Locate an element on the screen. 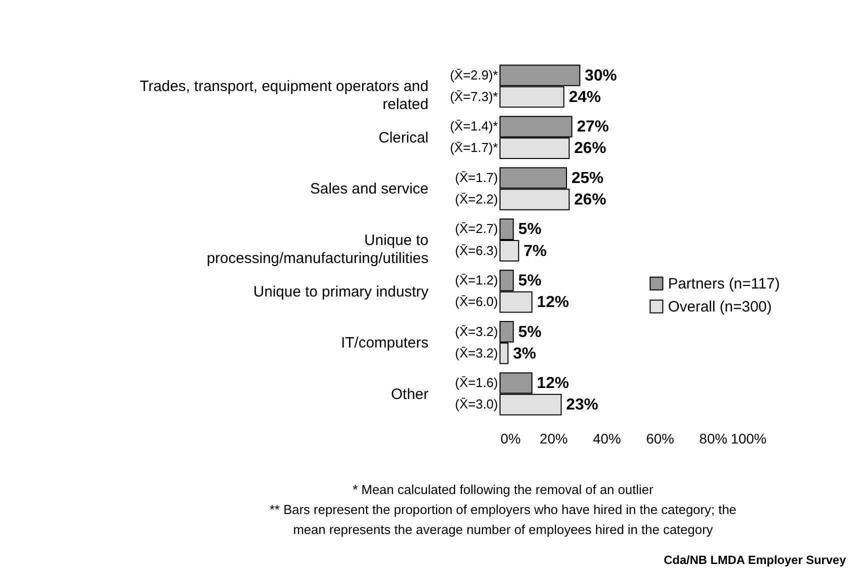  x-tick-label: 40% is located at coordinates (606, 438).